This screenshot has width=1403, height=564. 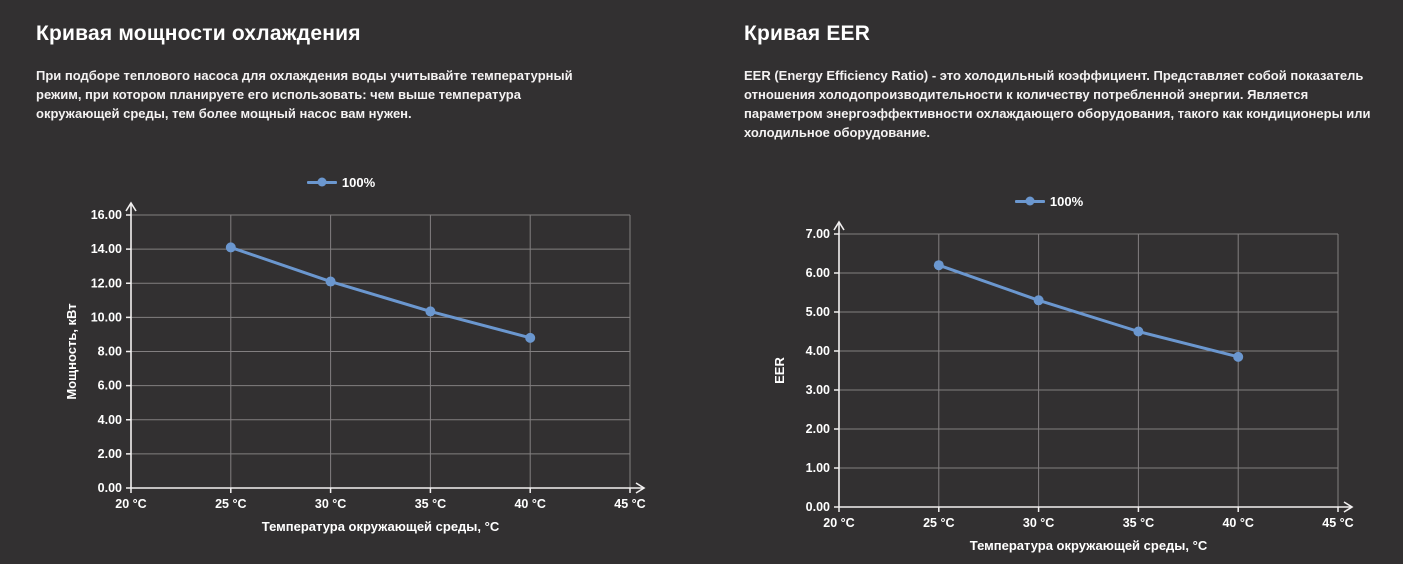 I want to click on svg-text: 10.00, so click(x=106, y=317).